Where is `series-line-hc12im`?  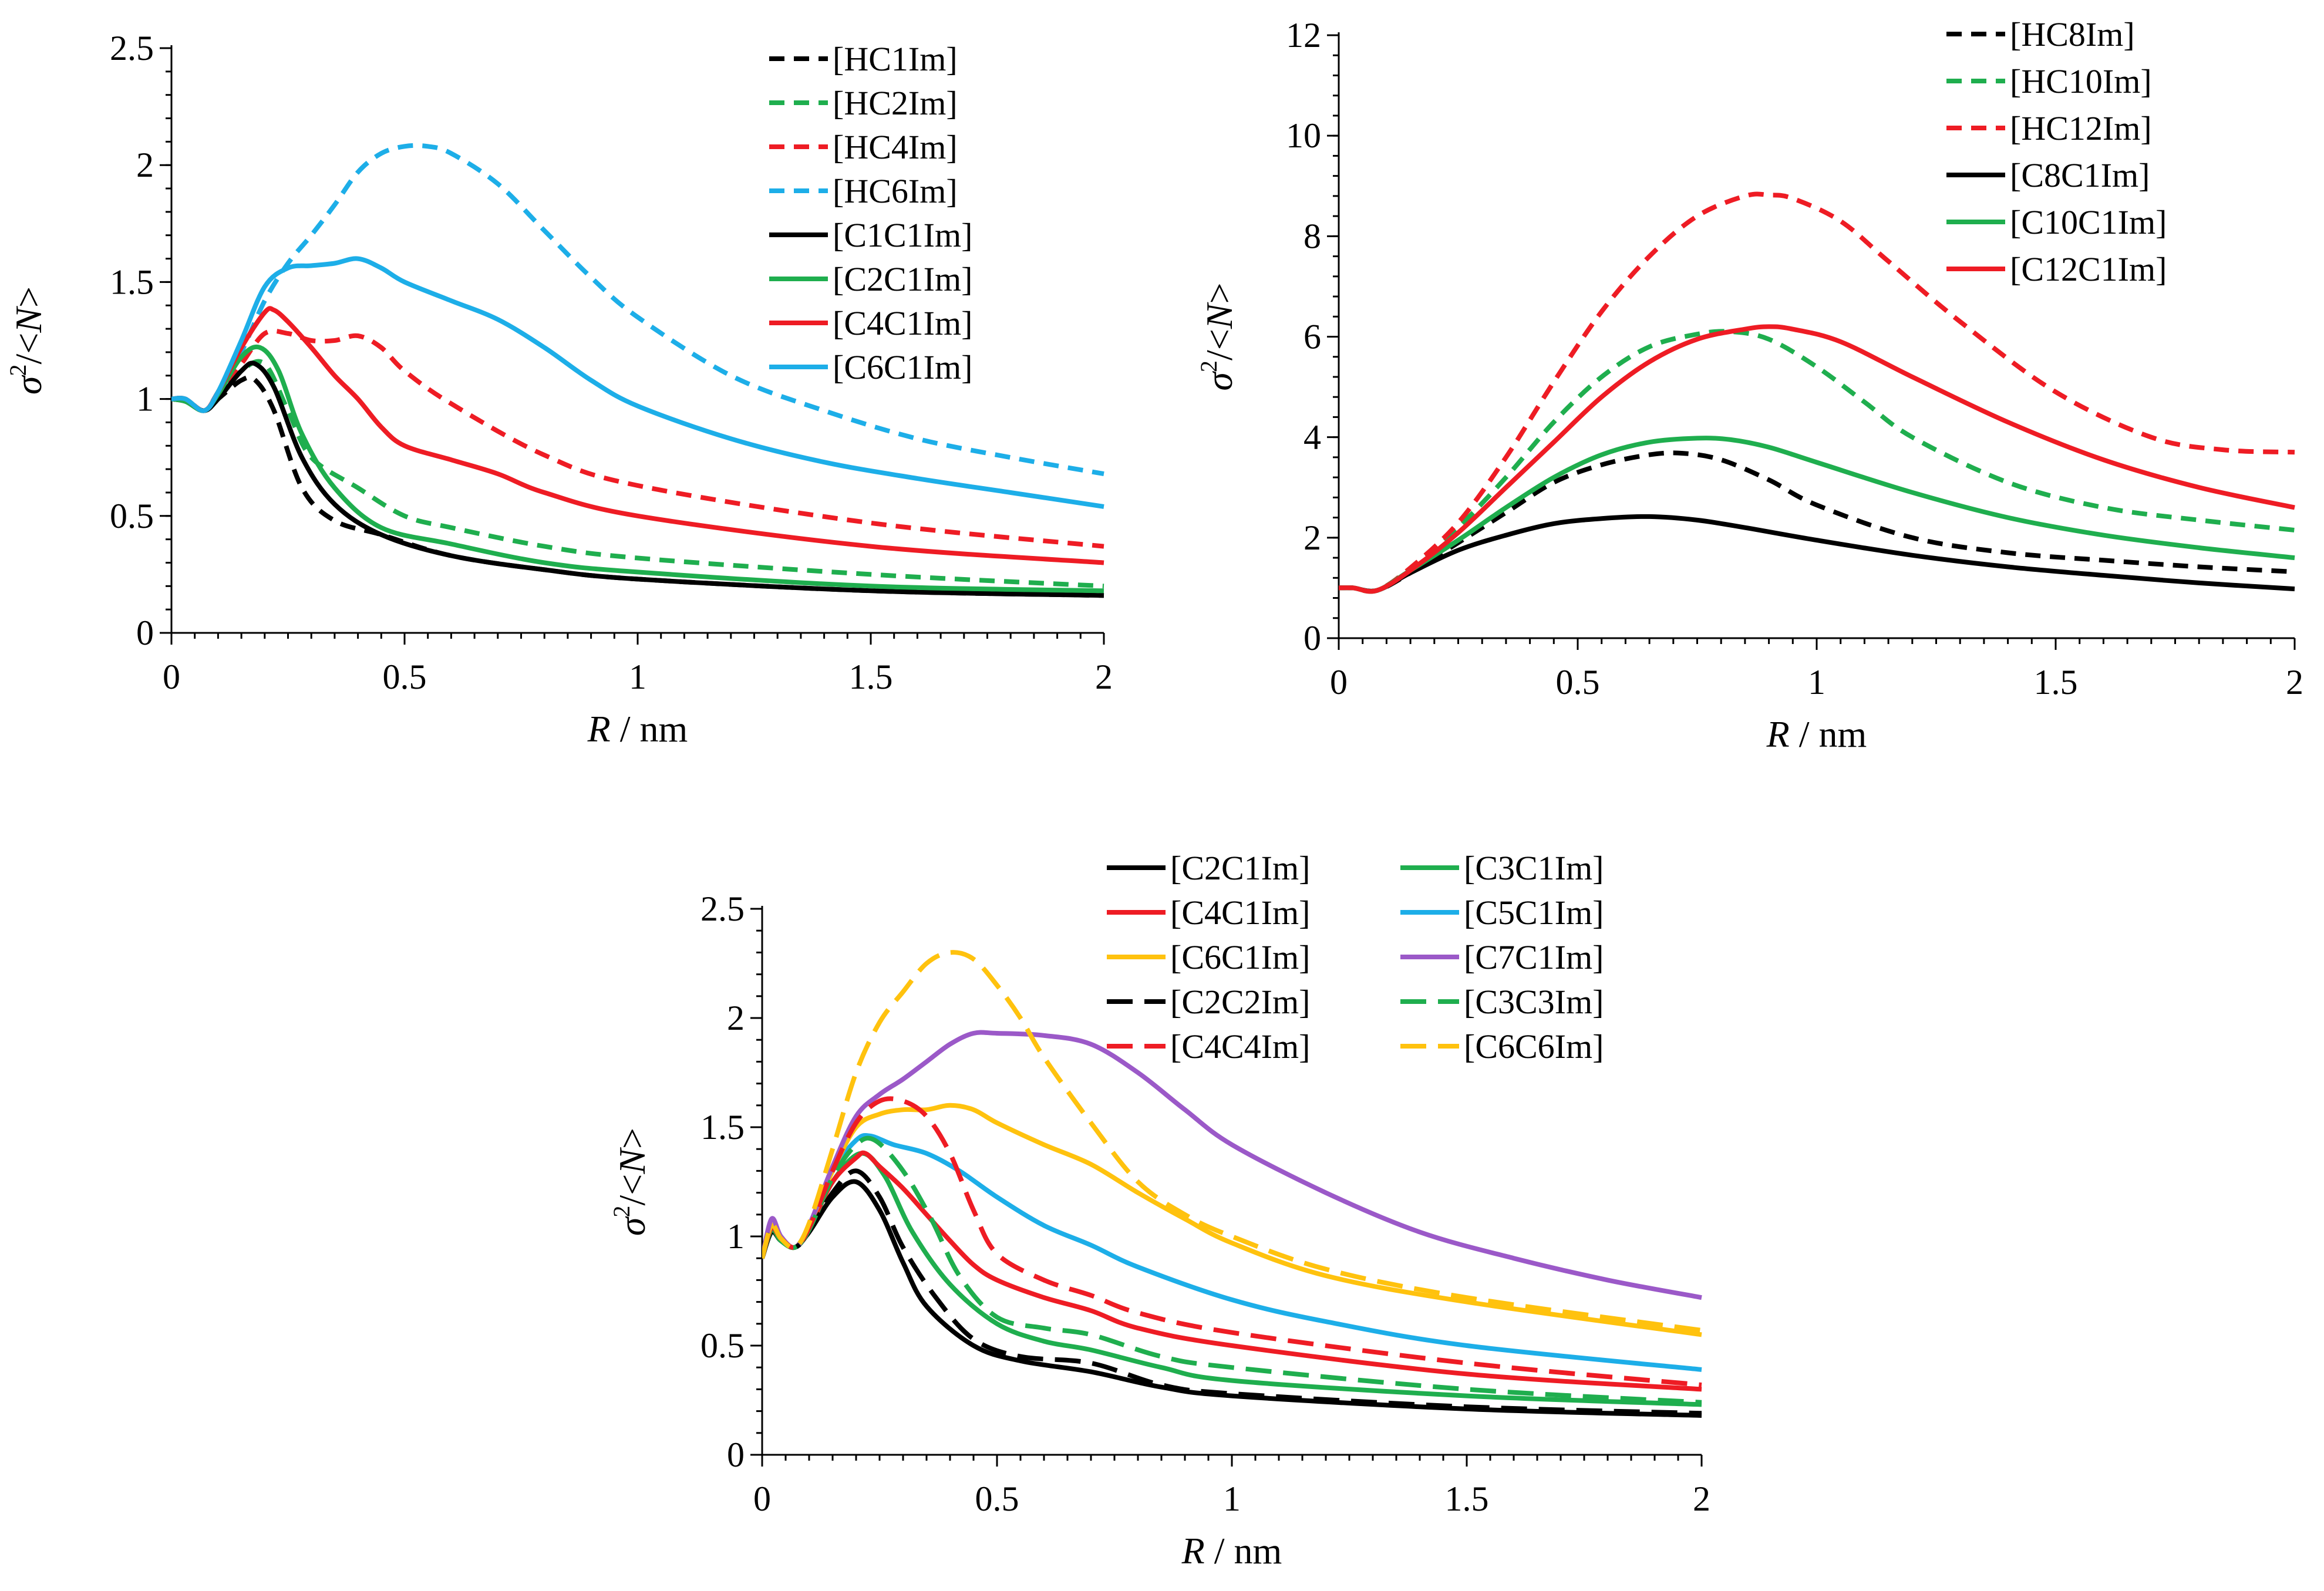 series-line-hc12im is located at coordinates (1817, 393).